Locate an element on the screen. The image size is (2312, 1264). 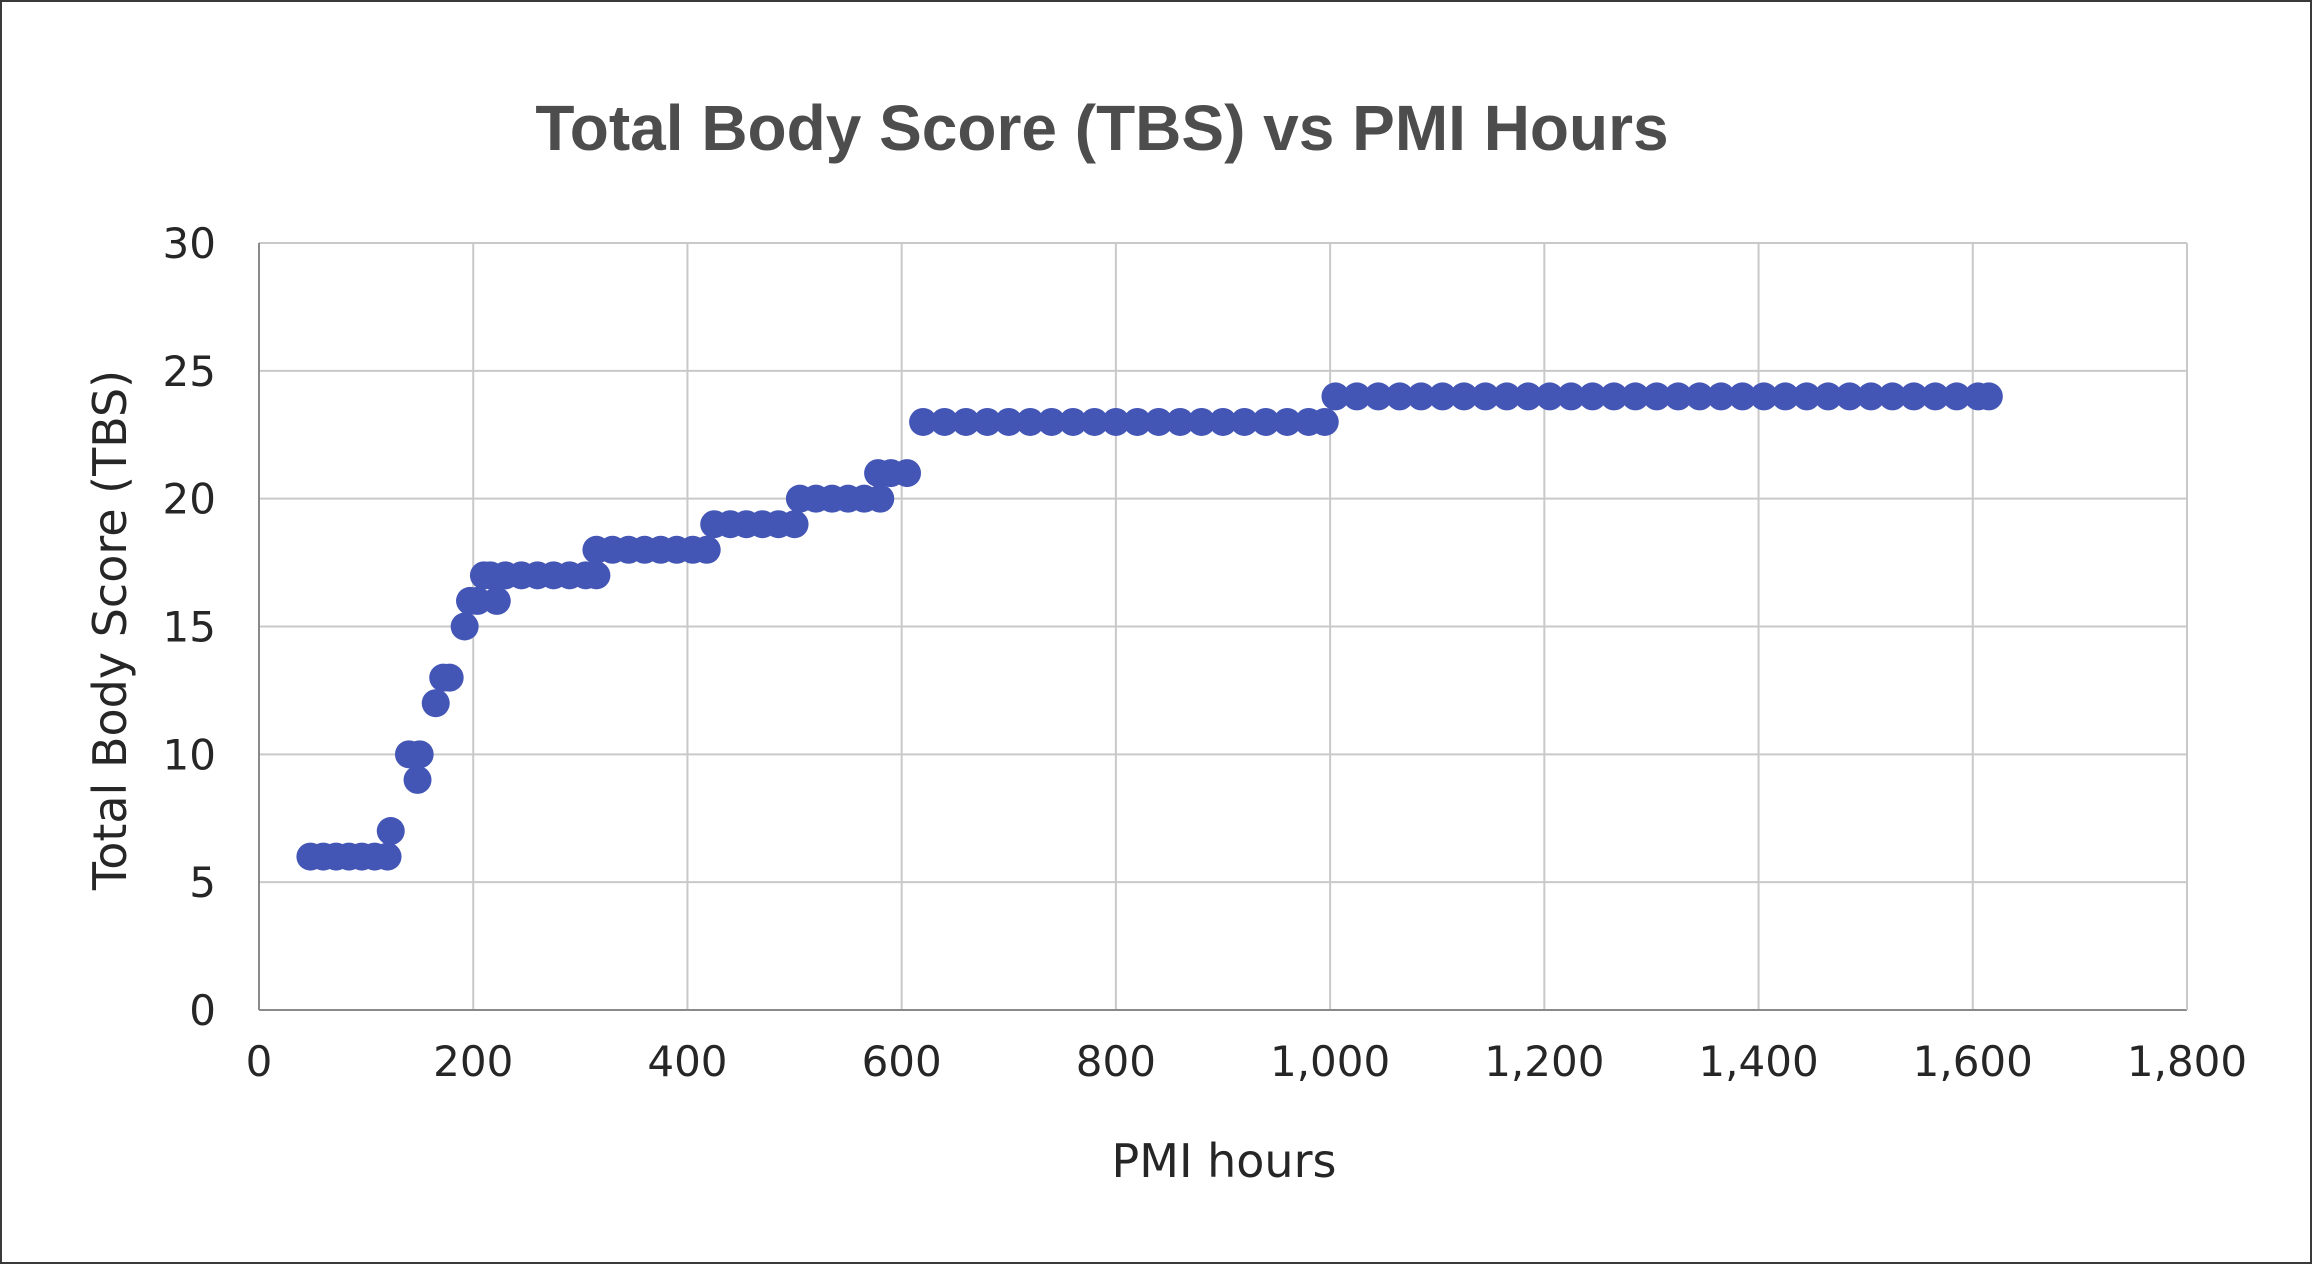
x-tick-label: 1,800 is located at coordinates (2187, 1061).